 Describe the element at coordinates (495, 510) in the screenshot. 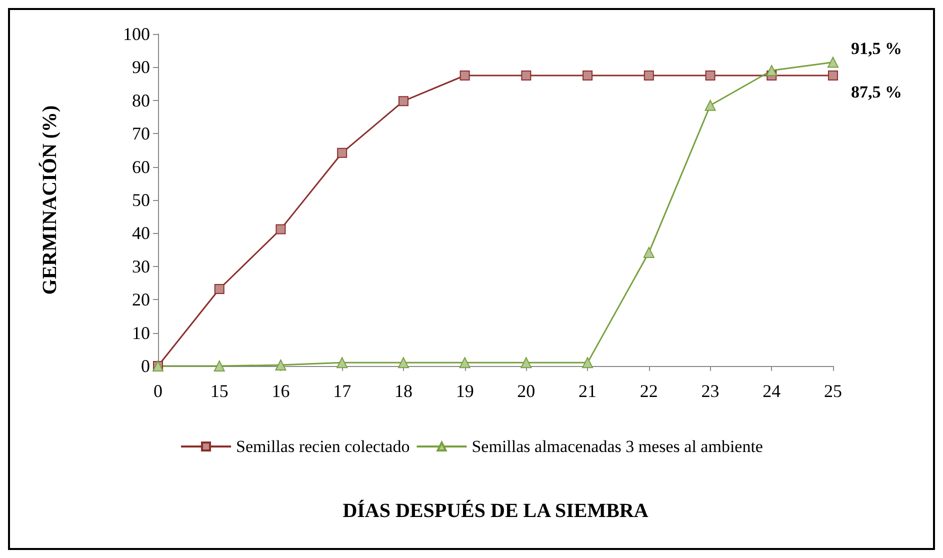

I see `x-axis-title: DÍAS DESPUÉS DE LA SIEMBRA` at that location.